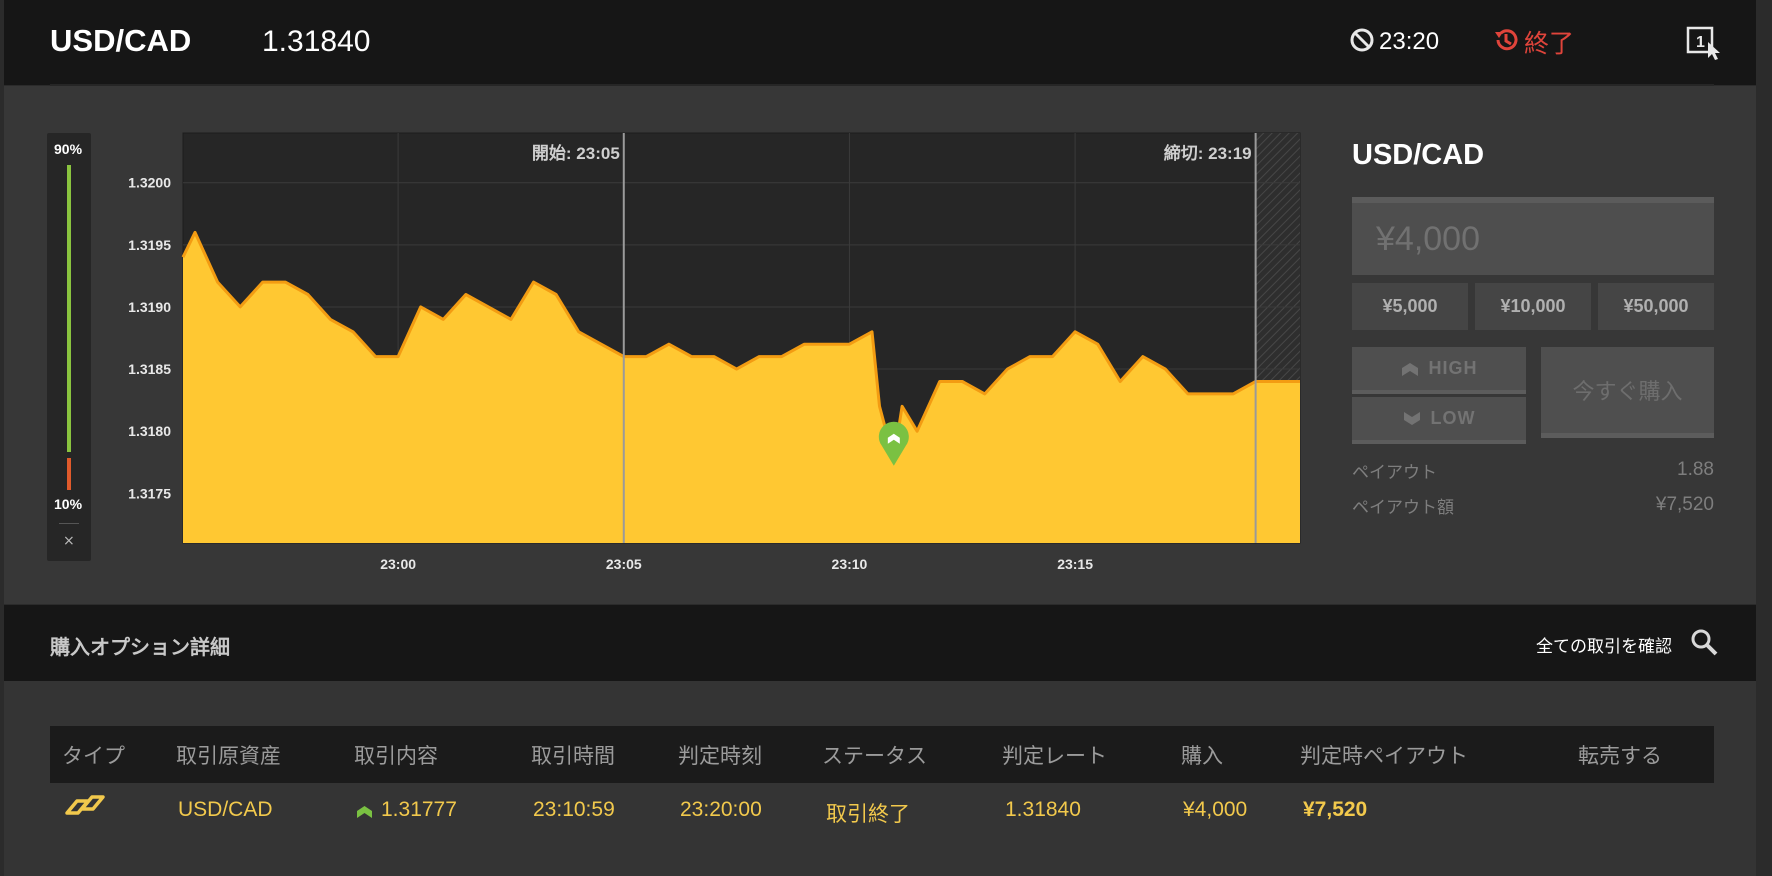  I want to click on gauge-low-pct: 10%, so click(68, 504).